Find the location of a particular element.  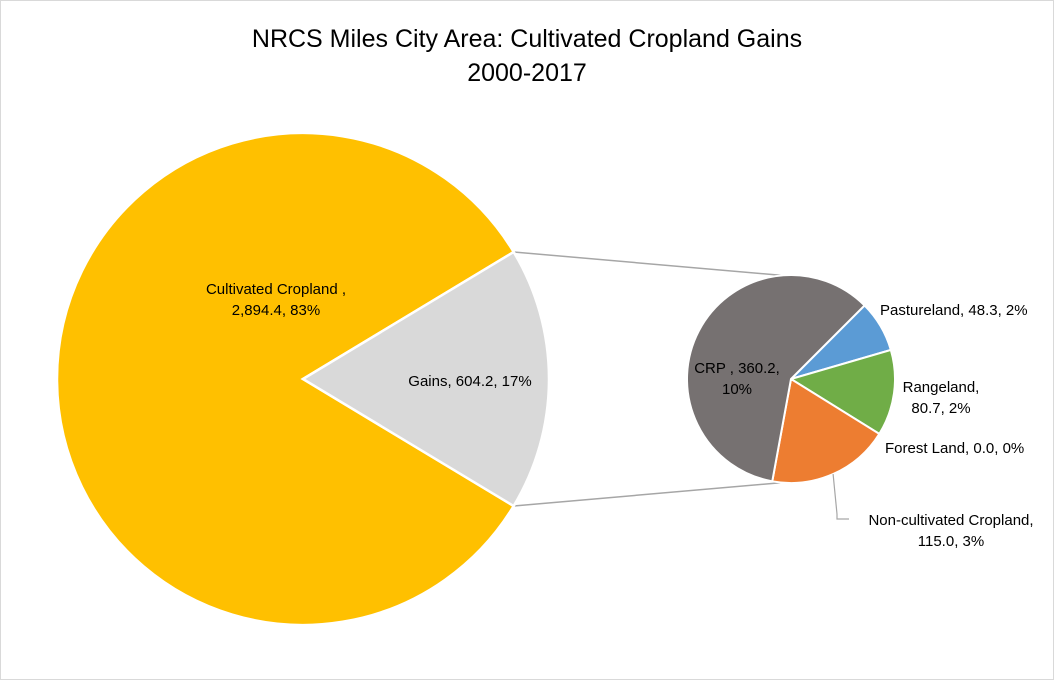

leader-line-non-cultivated-cropland is located at coordinates (840, 497).